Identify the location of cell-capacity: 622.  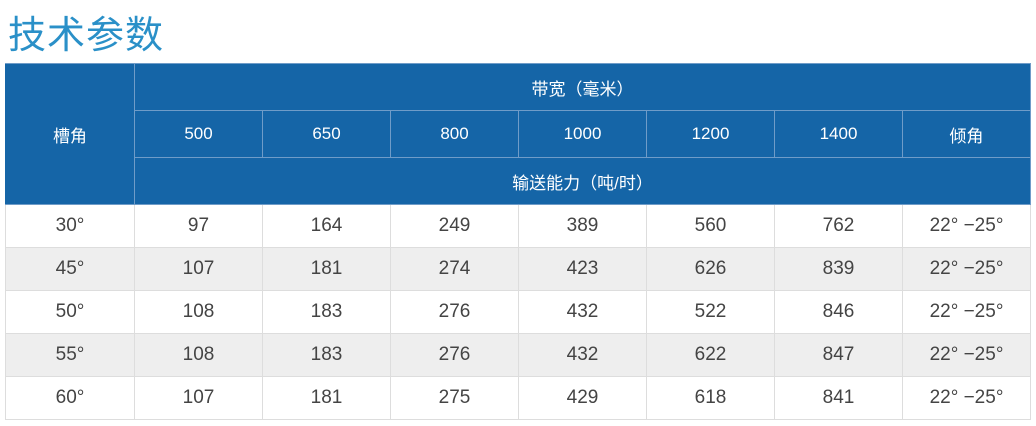
(710, 355).